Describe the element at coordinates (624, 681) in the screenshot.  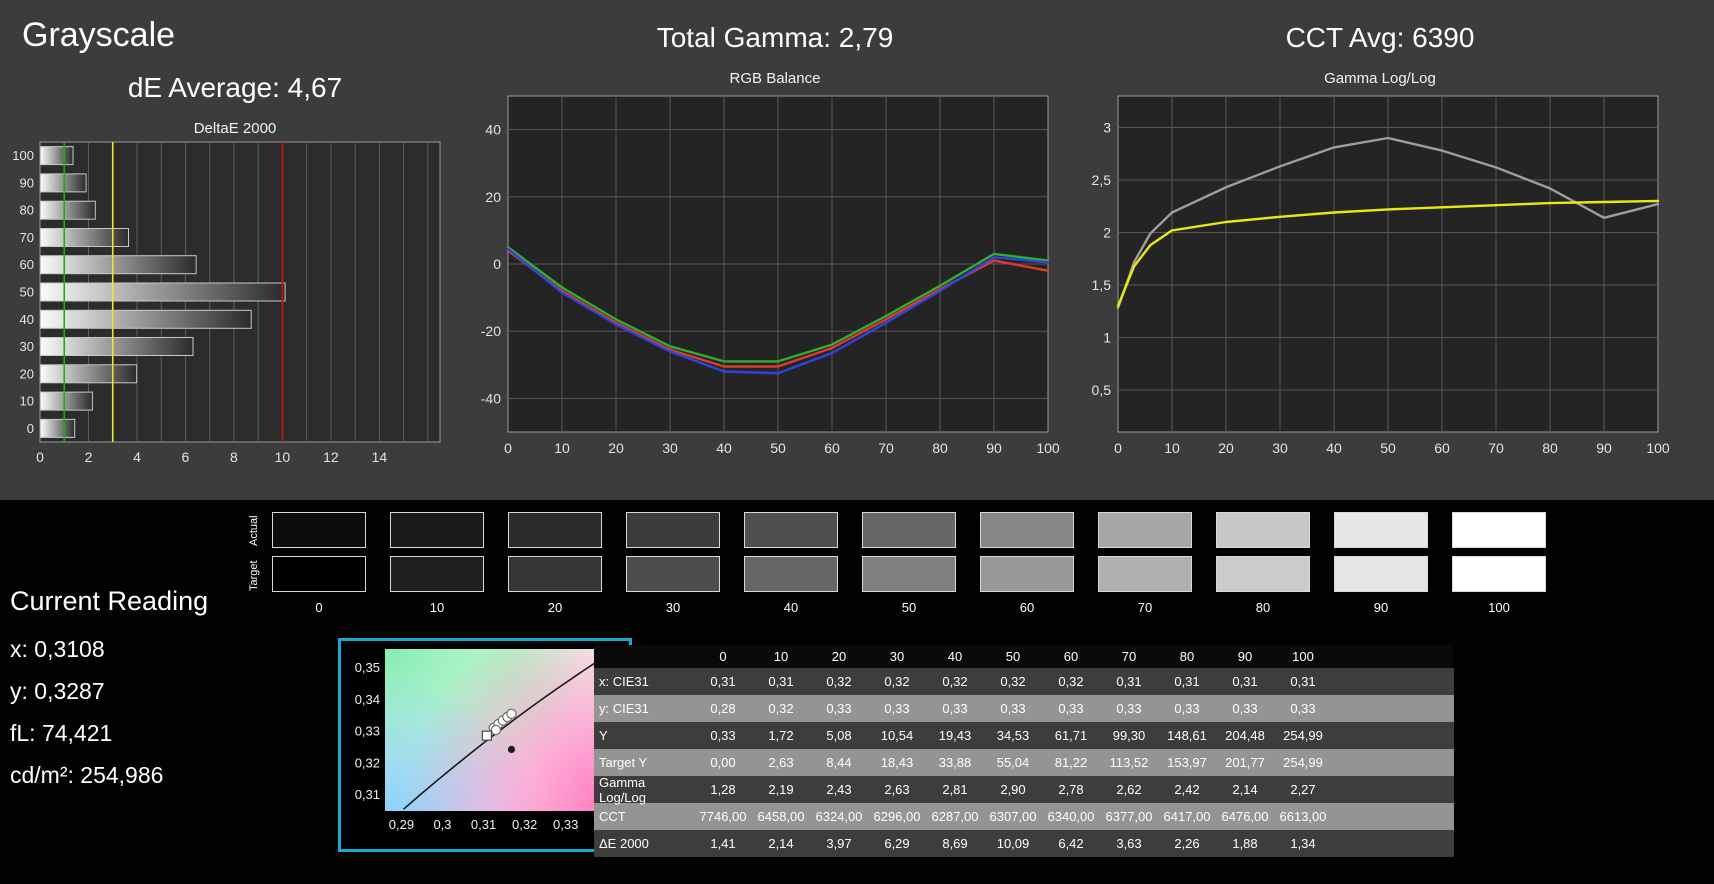
I see `table-row-label: x: CIE31` at that location.